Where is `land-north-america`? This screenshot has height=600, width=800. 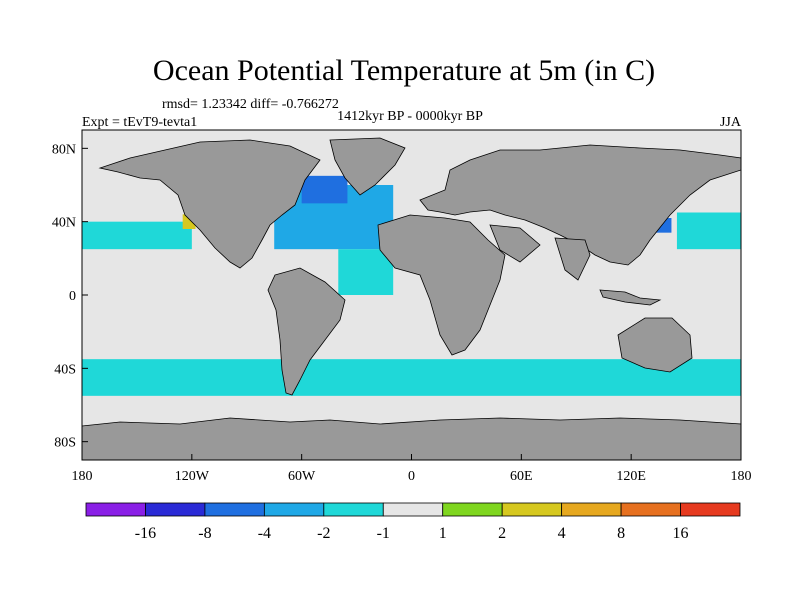 land-north-america is located at coordinates (209, 204).